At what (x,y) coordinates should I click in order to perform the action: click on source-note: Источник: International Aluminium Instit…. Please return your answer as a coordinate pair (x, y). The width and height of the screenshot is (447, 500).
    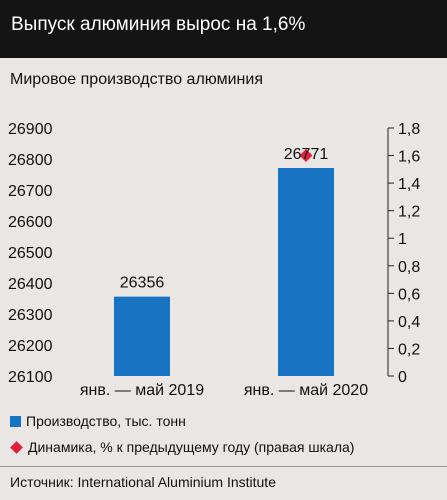
    Looking at the image, I should click on (143, 482).